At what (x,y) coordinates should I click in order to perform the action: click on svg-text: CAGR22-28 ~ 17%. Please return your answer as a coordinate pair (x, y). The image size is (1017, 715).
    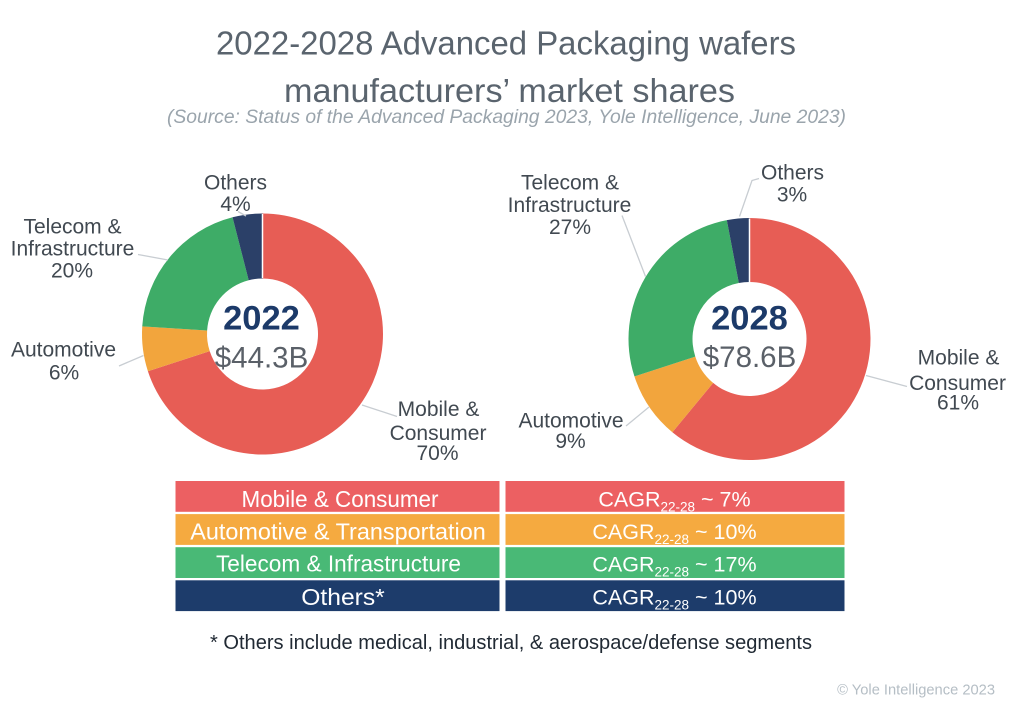
    Looking at the image, I should click on (674, 566).